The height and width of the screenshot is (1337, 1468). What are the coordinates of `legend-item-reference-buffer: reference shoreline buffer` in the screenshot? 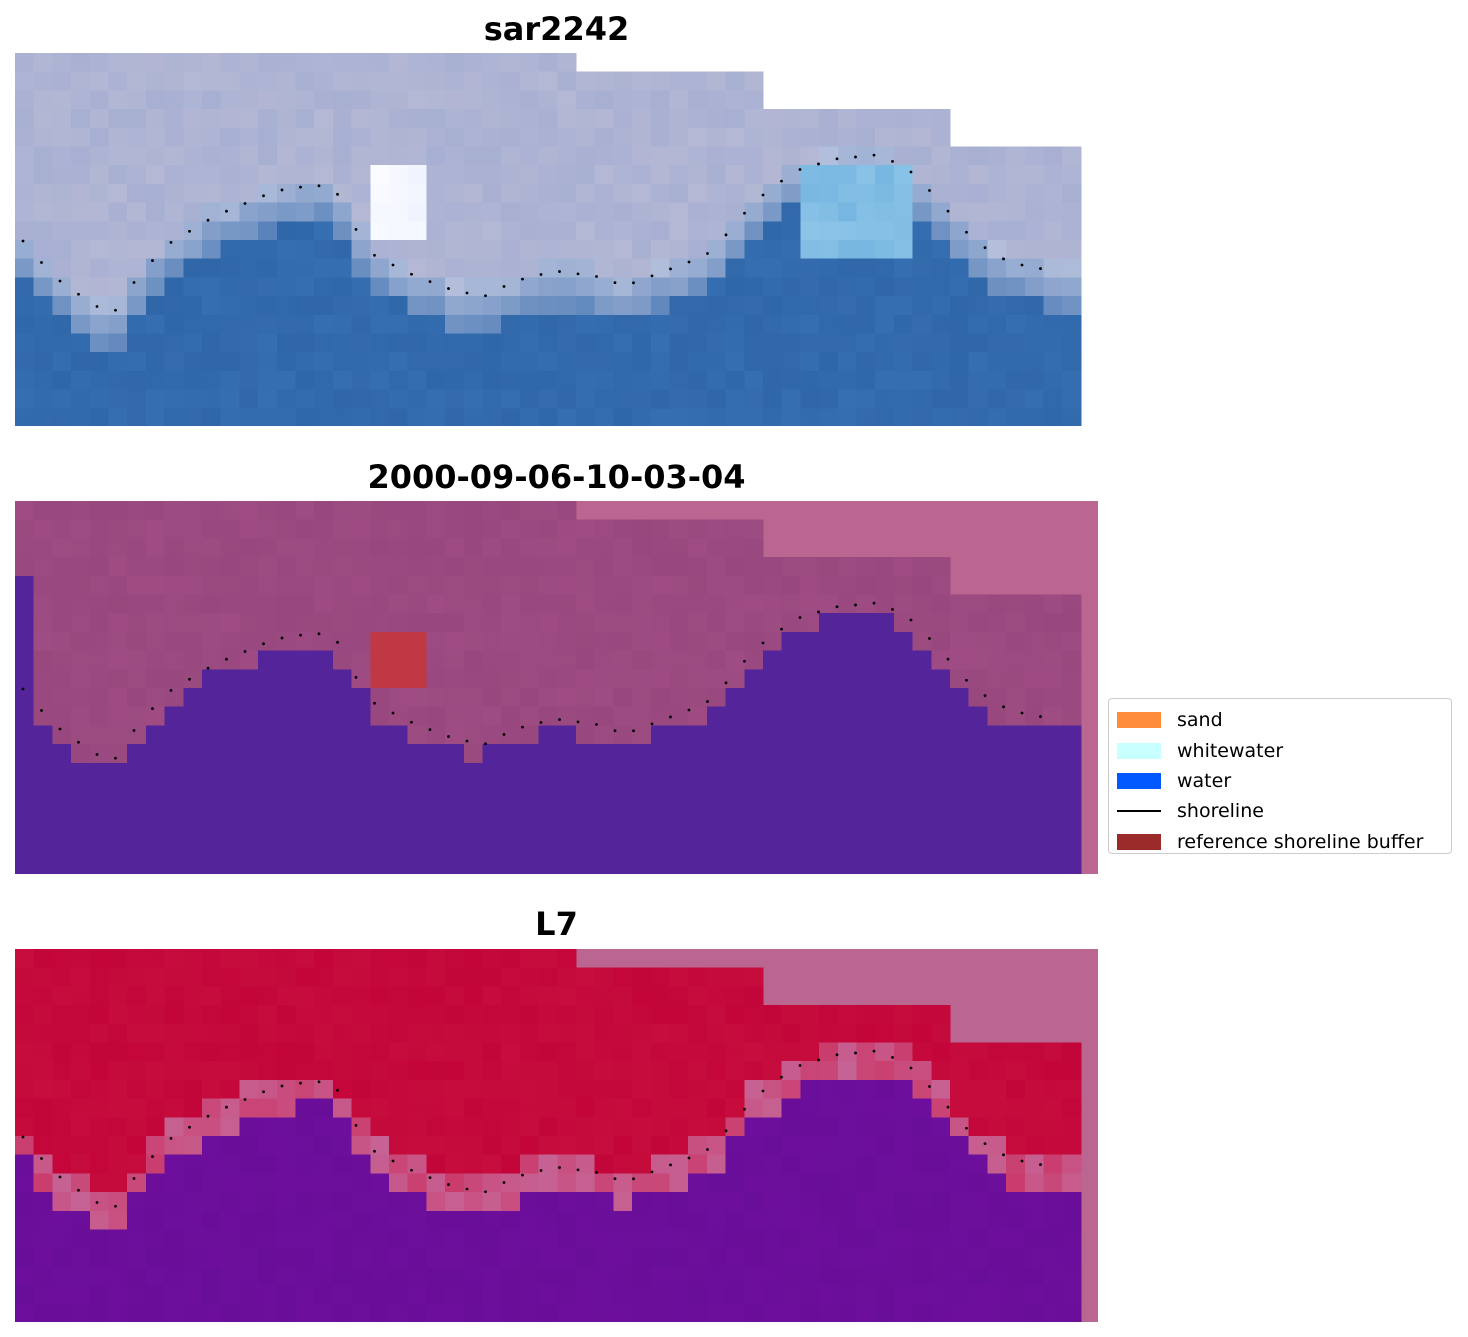 It's located at (1280, 842).